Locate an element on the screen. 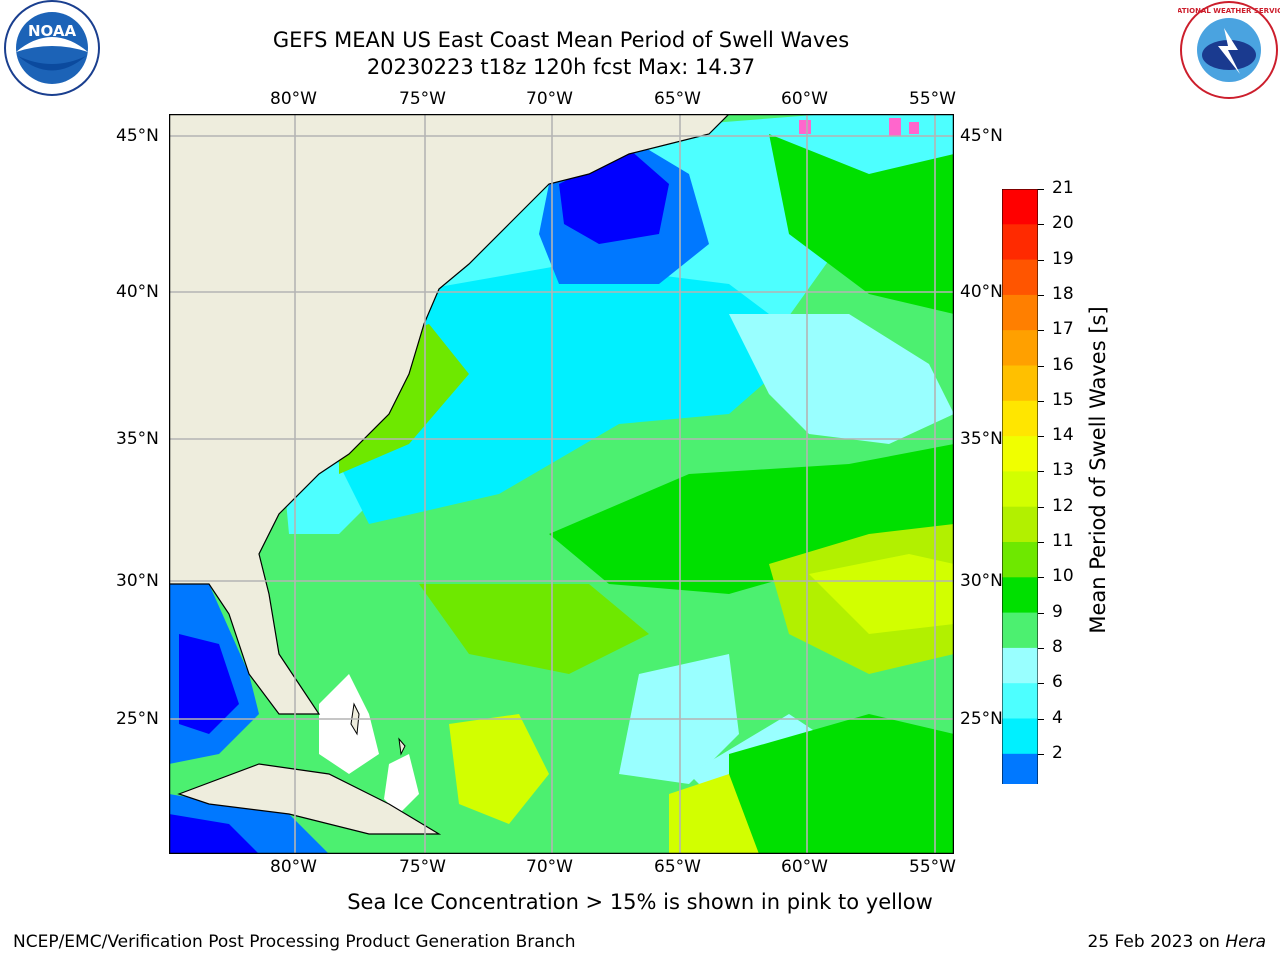  lon-label-bottom-55w: 55°W is located at coordinates (932, 867).